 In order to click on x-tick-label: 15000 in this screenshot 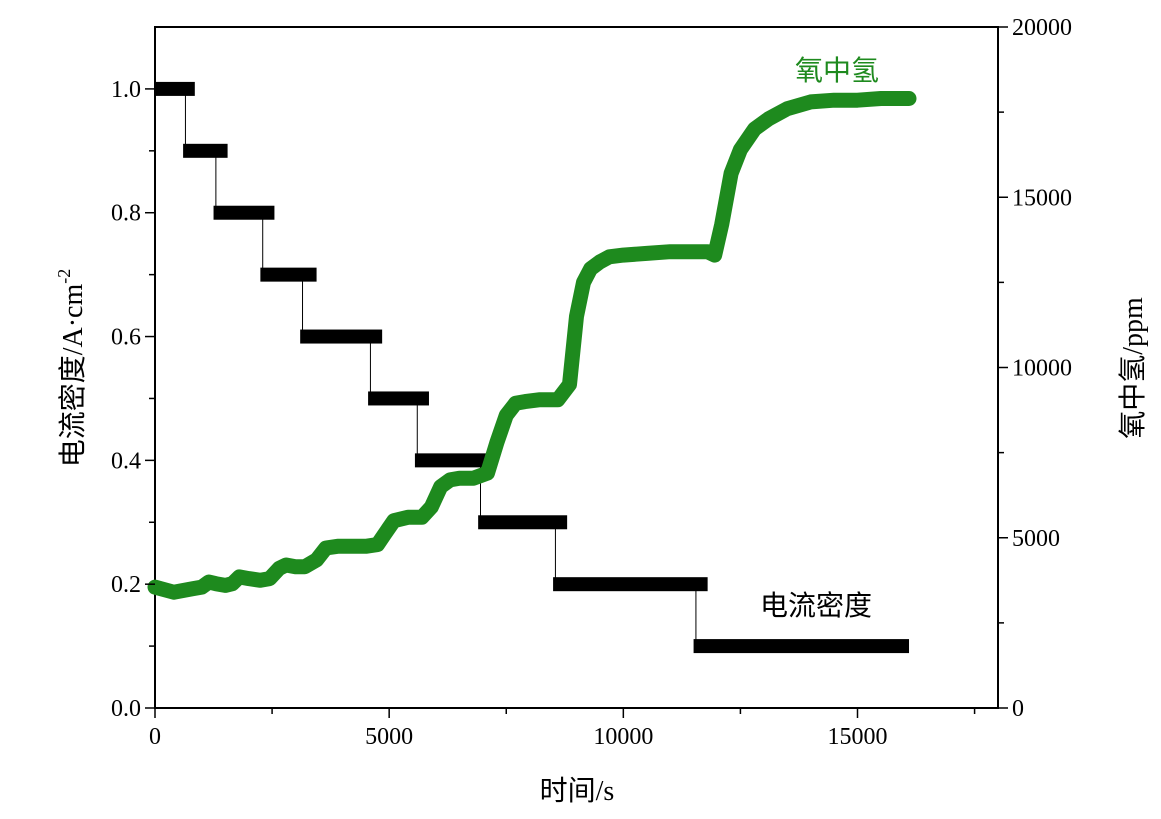, I will do `click(858, 737)`.